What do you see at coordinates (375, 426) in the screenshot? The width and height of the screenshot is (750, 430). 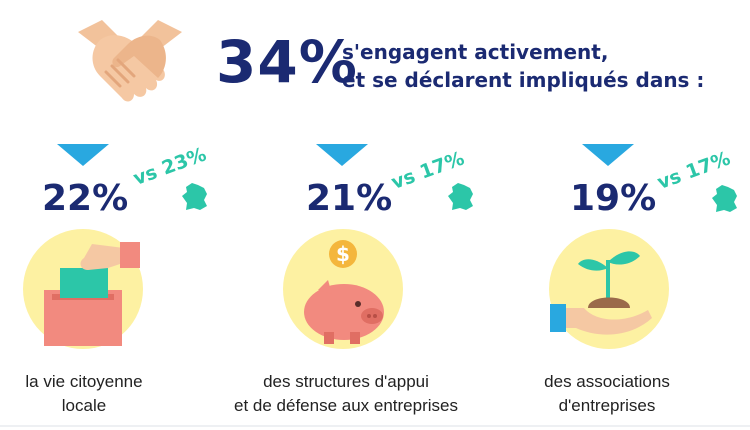 I see `bottom-divider` at bounding box center [375, 426].